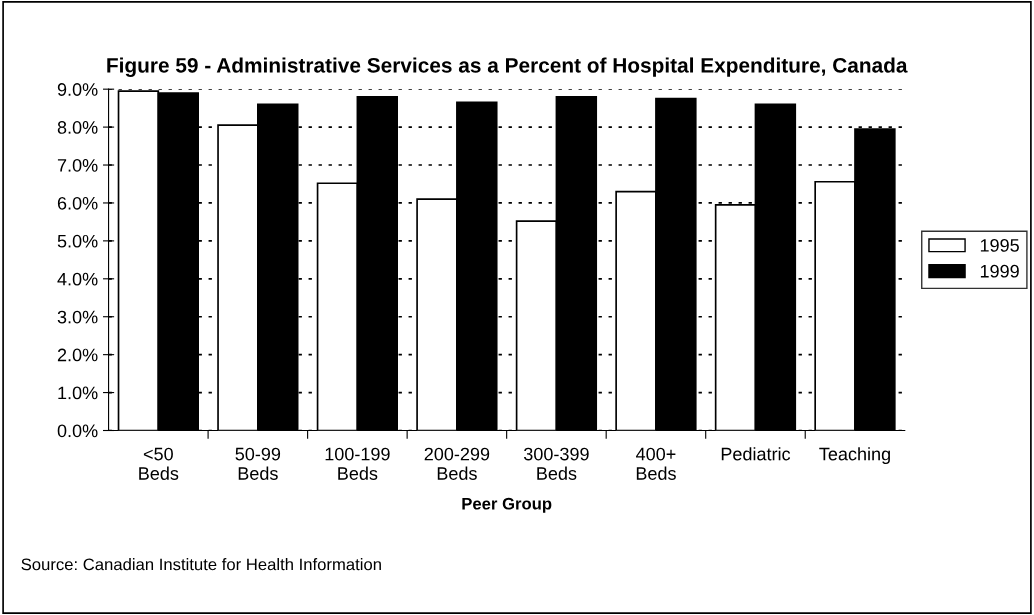 The width and height of the screenshot is (1034, 615). What do you see at coordinates (457, 463) in the screenshot?
I see `x-tick-label: 200-299 Beds` at bounding box center [457, 463].